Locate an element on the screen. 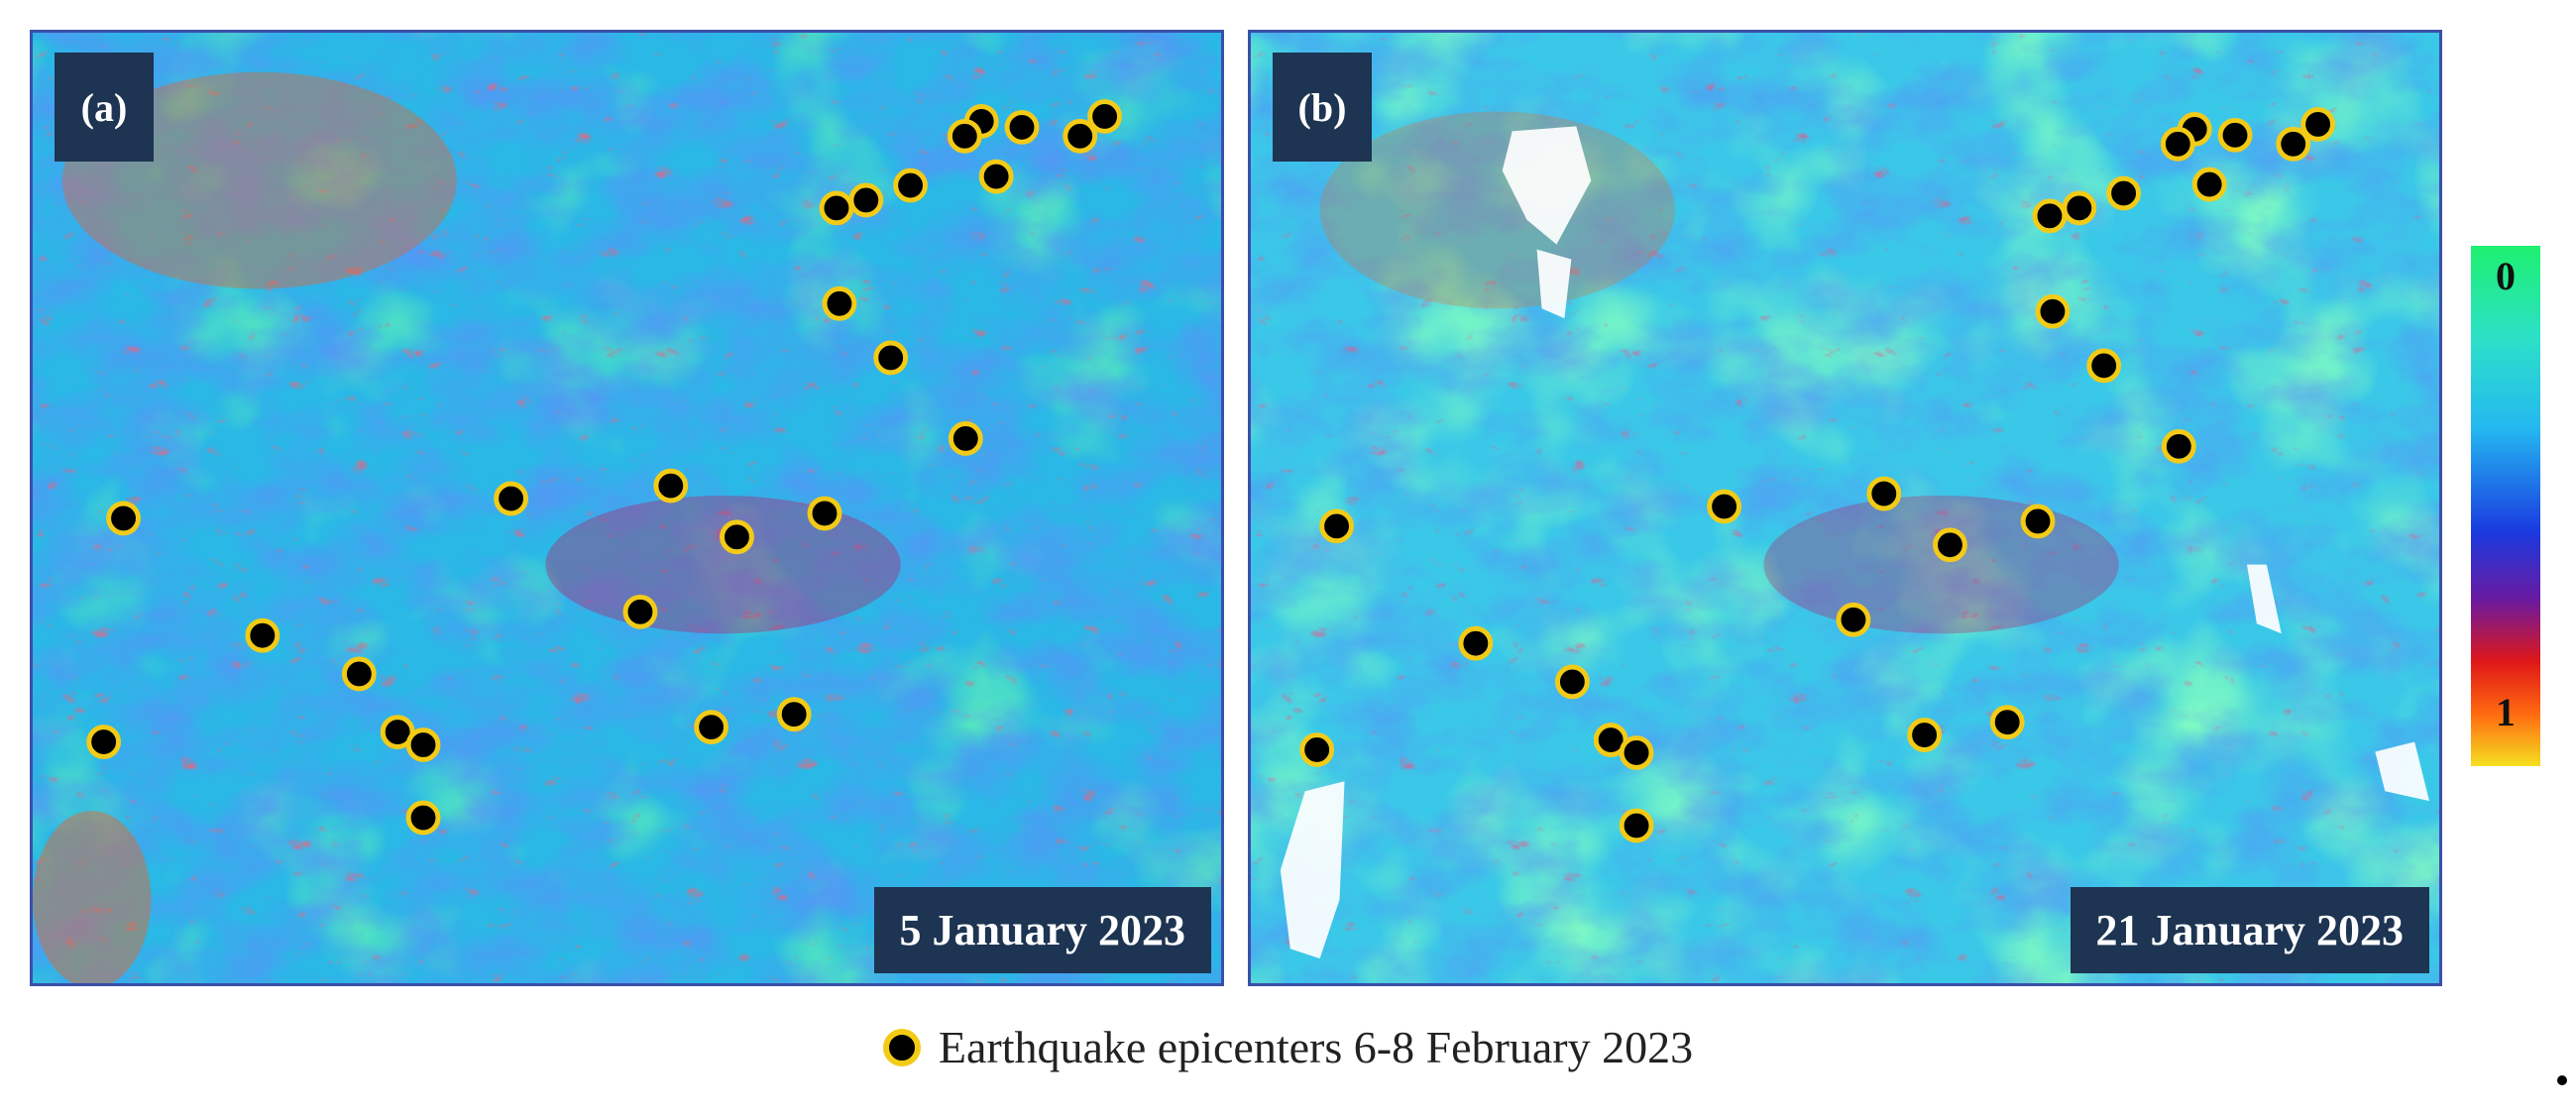 Image resolution: width=2576 pixels, height=1119 pixels. legend-label: Earthquake epicenters 6-8 February 2023 is located at coordinates (1316, 1047).